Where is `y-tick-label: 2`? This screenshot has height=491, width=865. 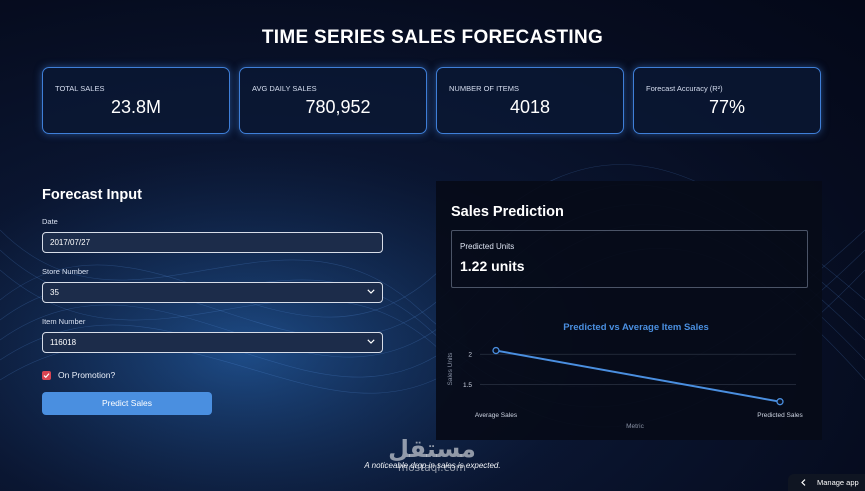 y-tick-label: 2 is located at coordinates (470, 355).